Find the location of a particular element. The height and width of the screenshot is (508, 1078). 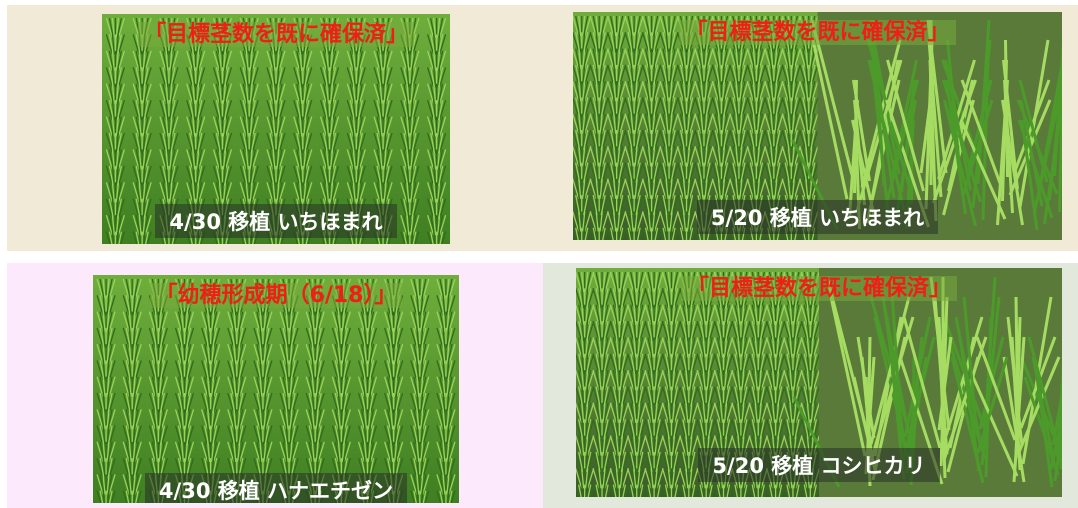

photo-caption: 4/30 移植 いちほまれ is located at coordinates (276, 221).